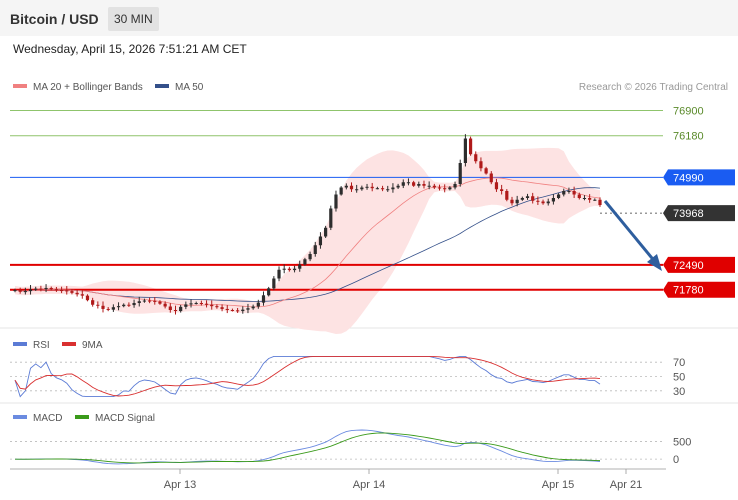 The height and width of the screenshot is (500, 738). What do you see at coordinates (688, 266) in the screenshot?
I see `level-label: 72490` at bounding box center [688, 266].